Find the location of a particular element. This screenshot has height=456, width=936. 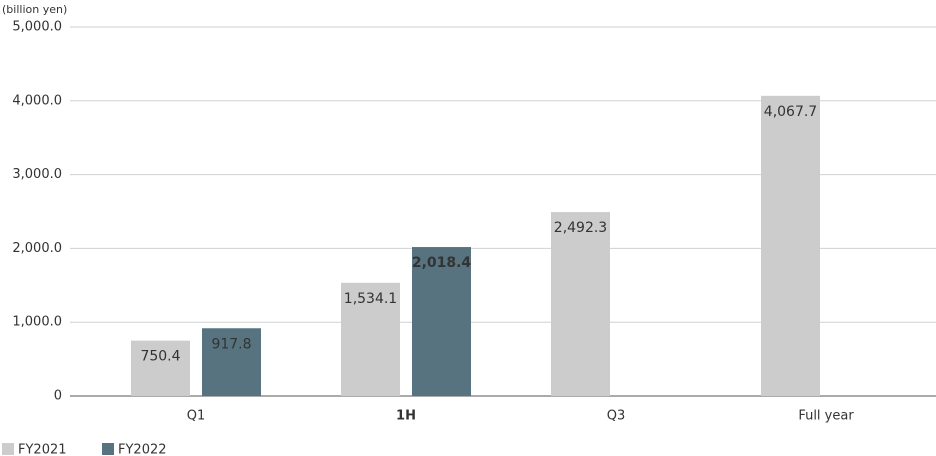

value-label: 2,018.4 is located at coordinates (442, 263).